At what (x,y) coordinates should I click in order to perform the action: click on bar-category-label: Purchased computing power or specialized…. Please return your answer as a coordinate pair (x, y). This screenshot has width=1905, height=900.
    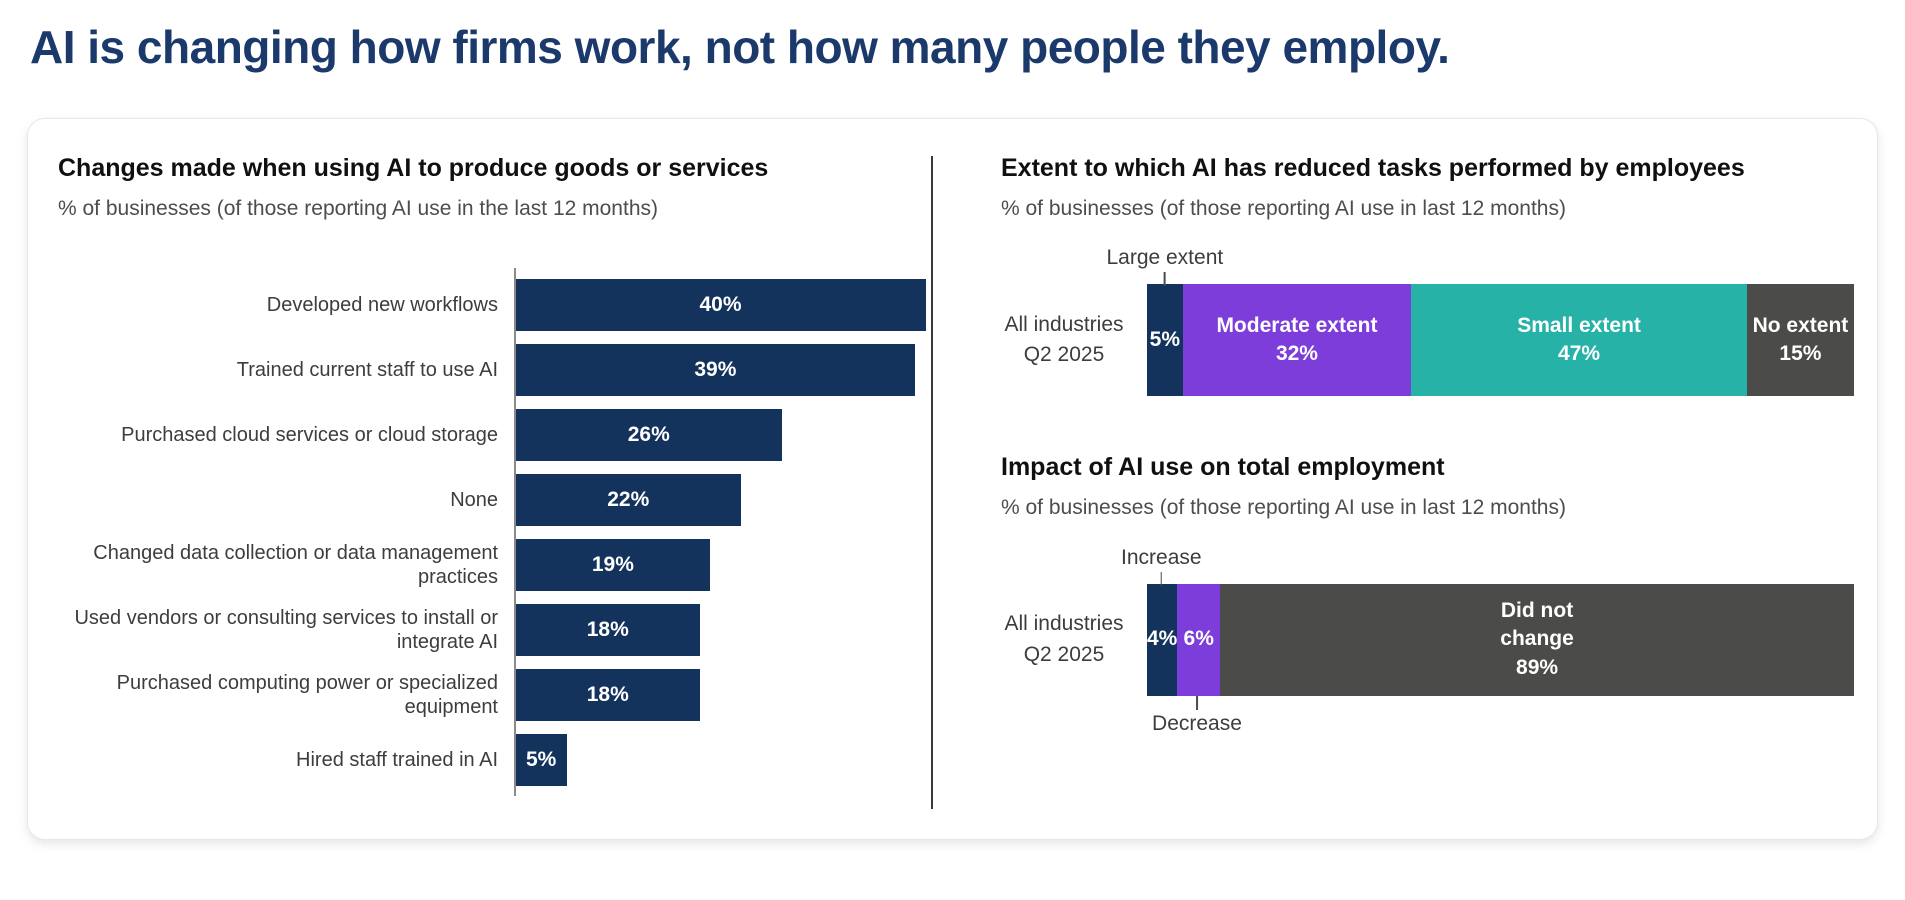
    Looking at the image, I should click on (307, 694).